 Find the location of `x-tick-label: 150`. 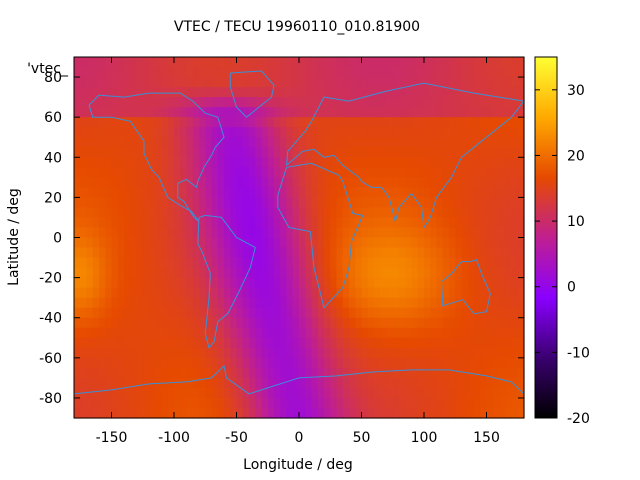

x-tick-label: 150 is located at coordinates (486, 438).